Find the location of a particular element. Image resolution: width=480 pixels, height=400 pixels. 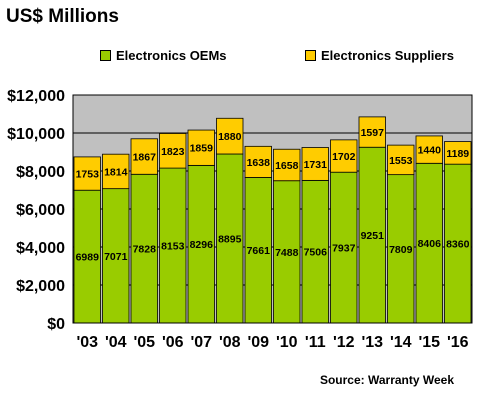

x-tick-label: '07 is located at coordinates (201, 342).